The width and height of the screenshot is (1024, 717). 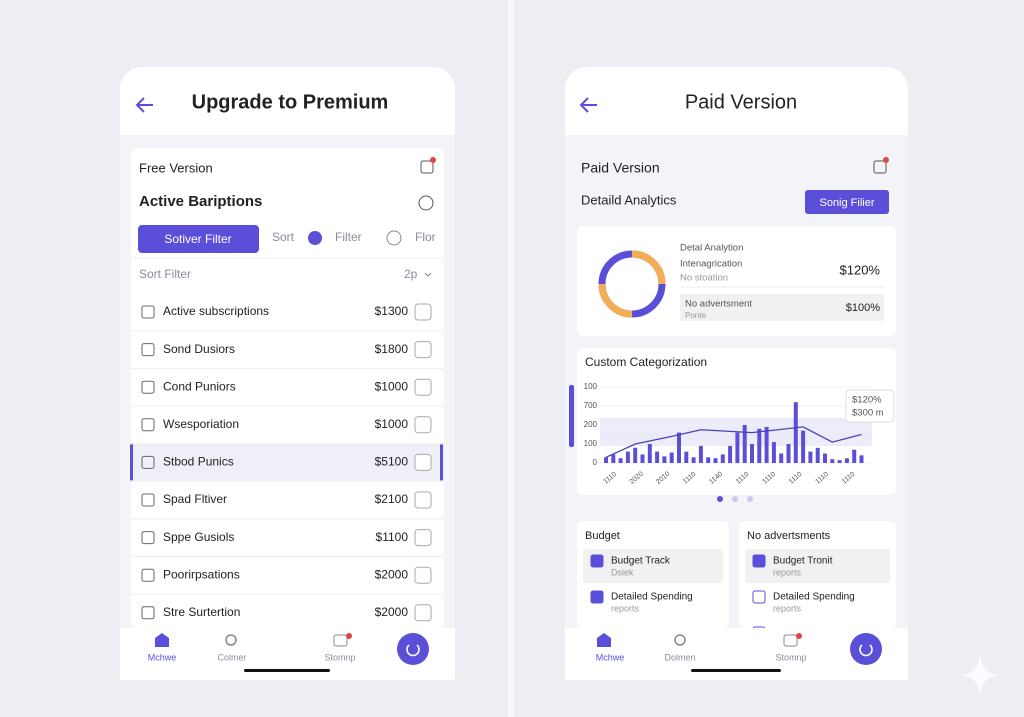 I want to click on y-tick-label: 100, so click(x=591, y=386).